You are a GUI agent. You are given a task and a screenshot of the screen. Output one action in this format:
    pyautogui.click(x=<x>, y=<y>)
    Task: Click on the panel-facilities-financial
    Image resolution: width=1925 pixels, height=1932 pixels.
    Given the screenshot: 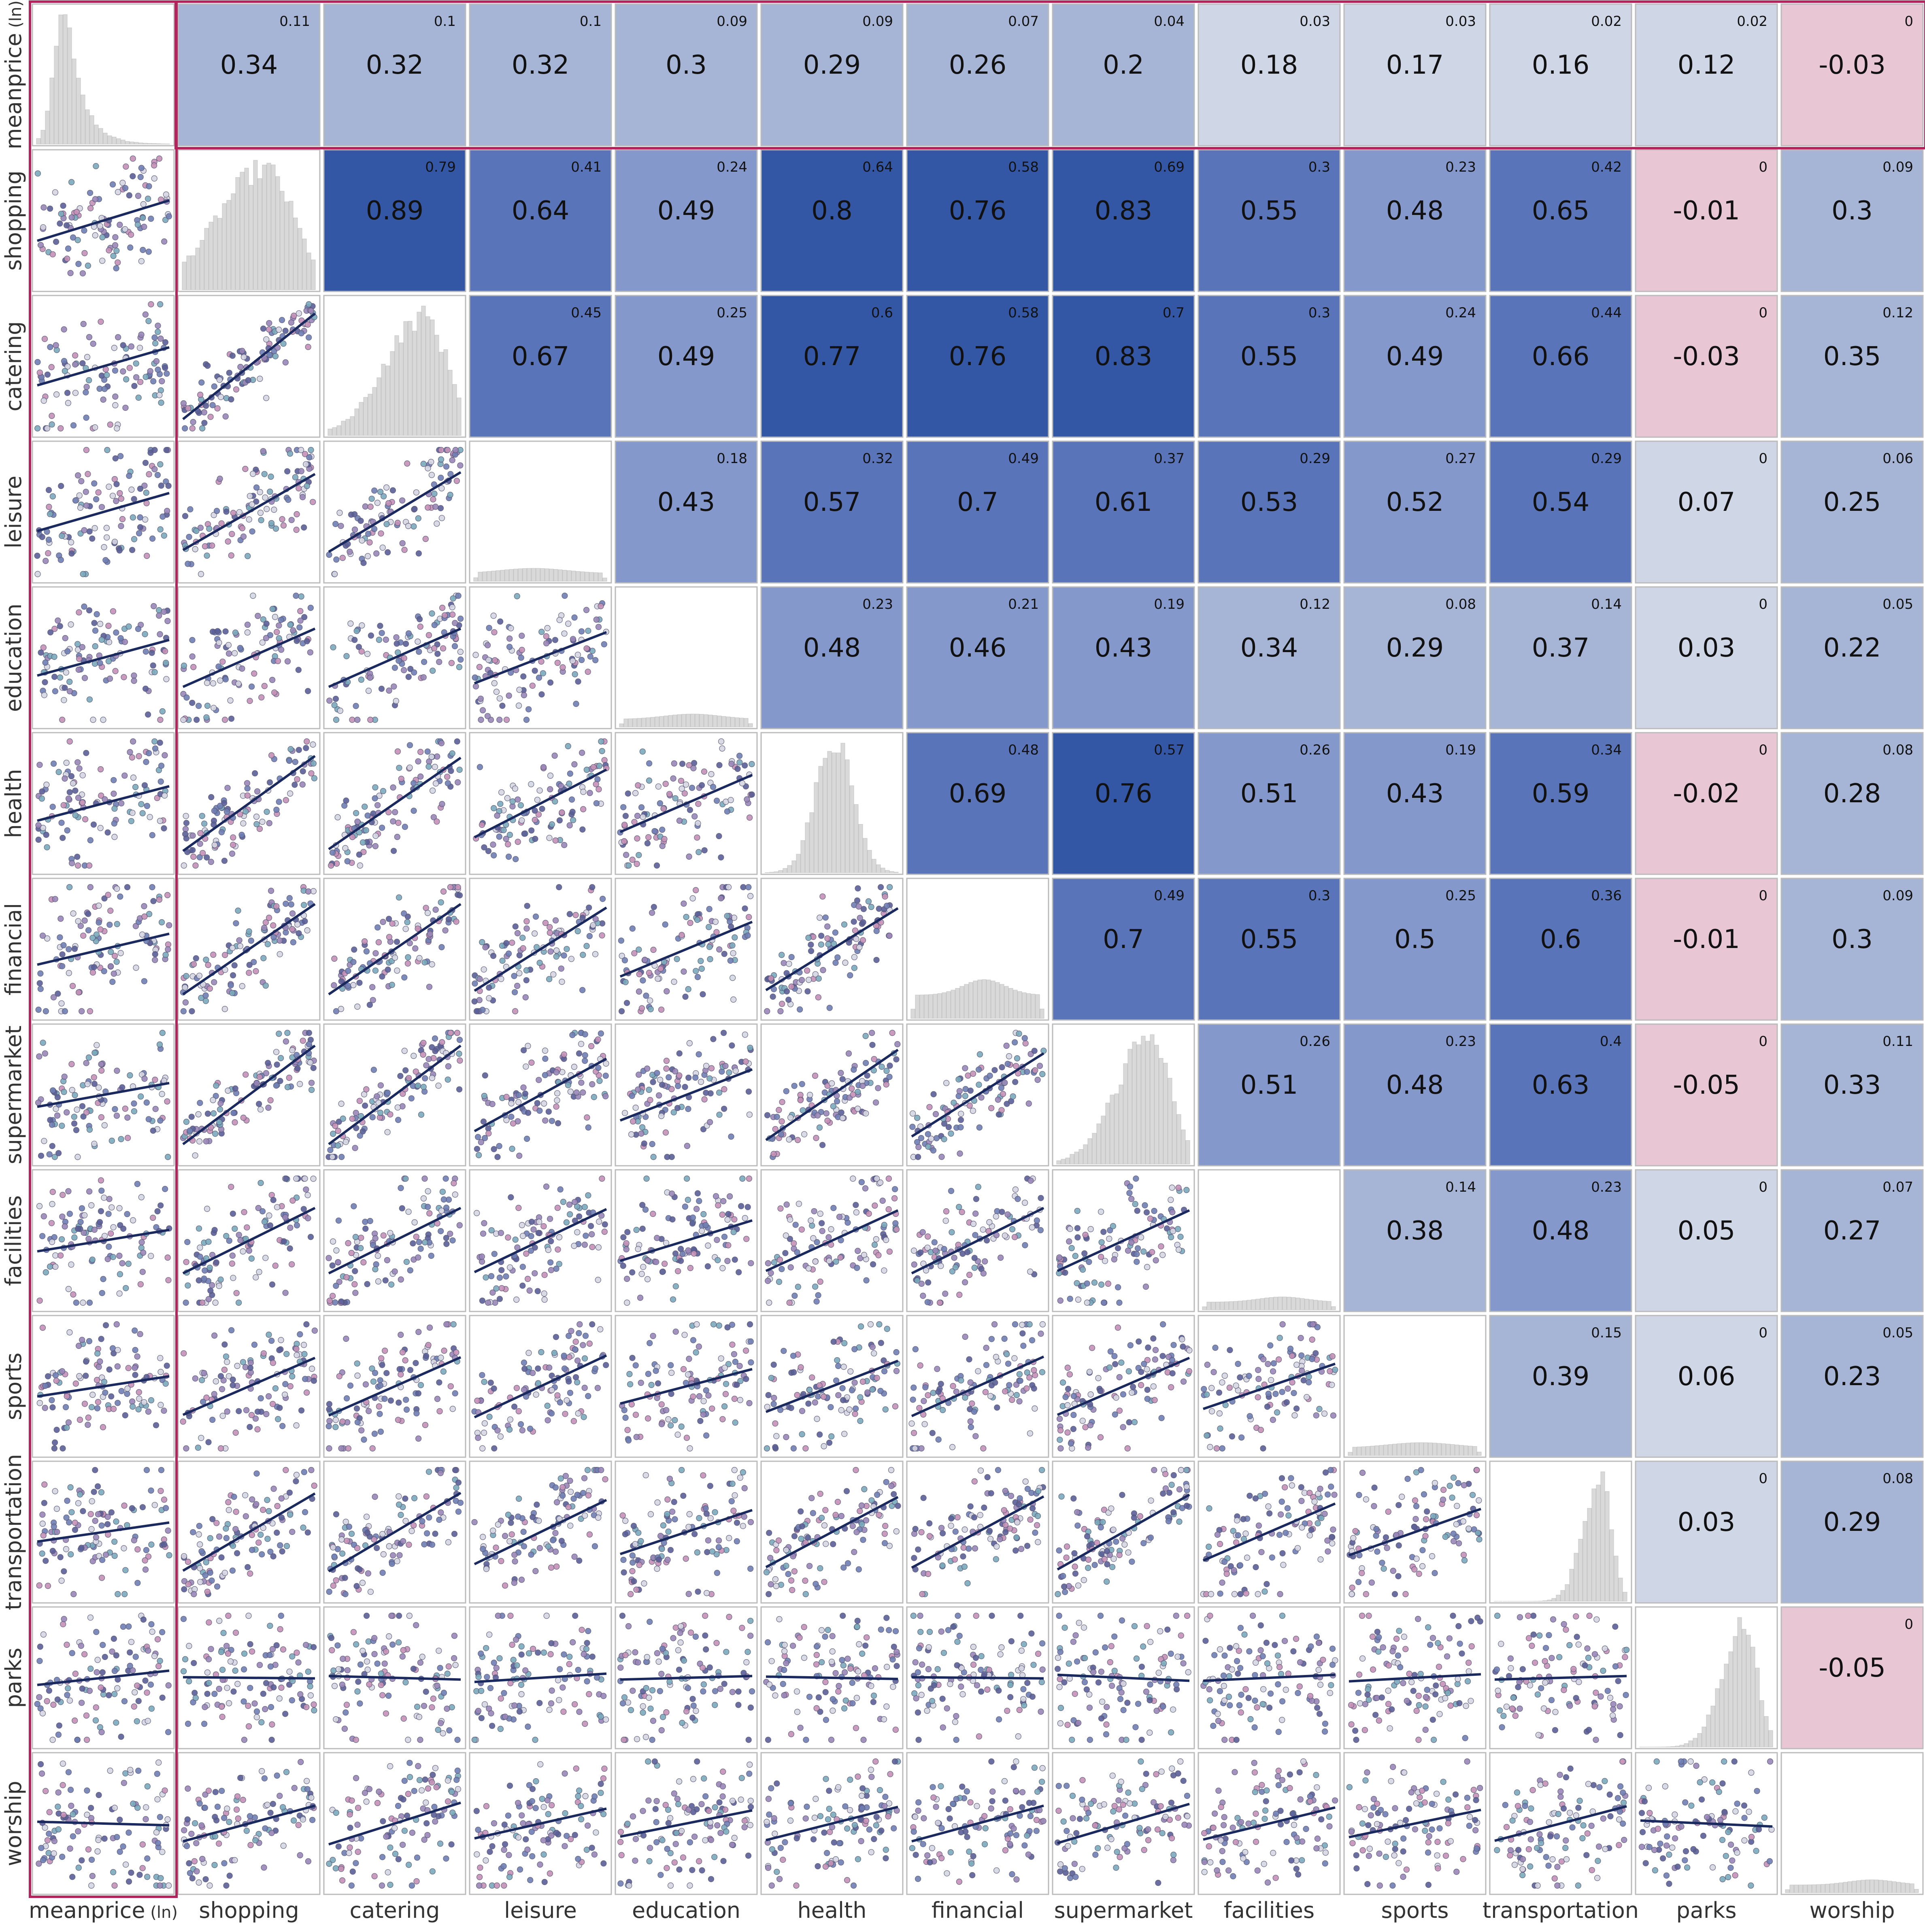 What is the action you would take?
    pyautogui.click(x=977, y=1240)
    